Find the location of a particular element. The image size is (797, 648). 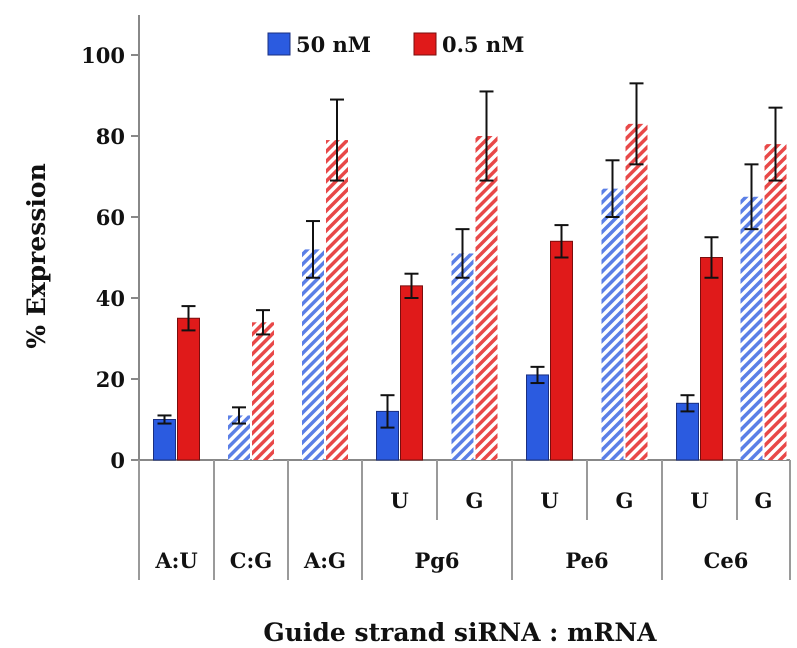

y-tick-label: 60 is located at coordinates (110, 217).